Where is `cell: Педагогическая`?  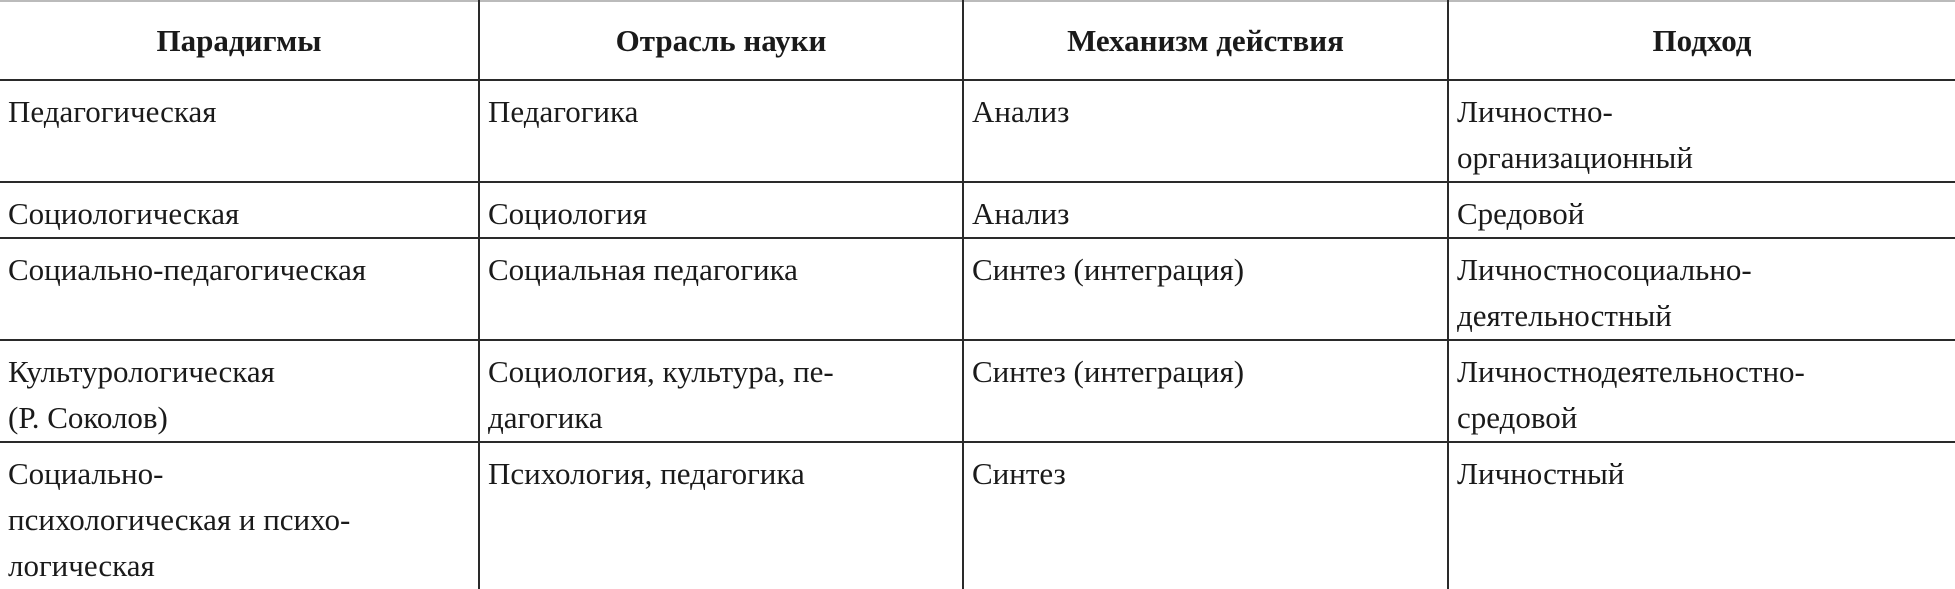
cell: Педагогическая is located at coordinates (240, 131).